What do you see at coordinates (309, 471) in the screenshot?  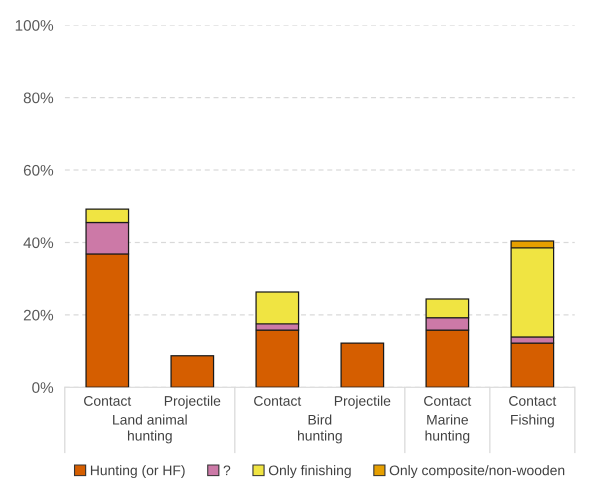 I see `legend-label: Only finishing` at bounding box center [309, 471].